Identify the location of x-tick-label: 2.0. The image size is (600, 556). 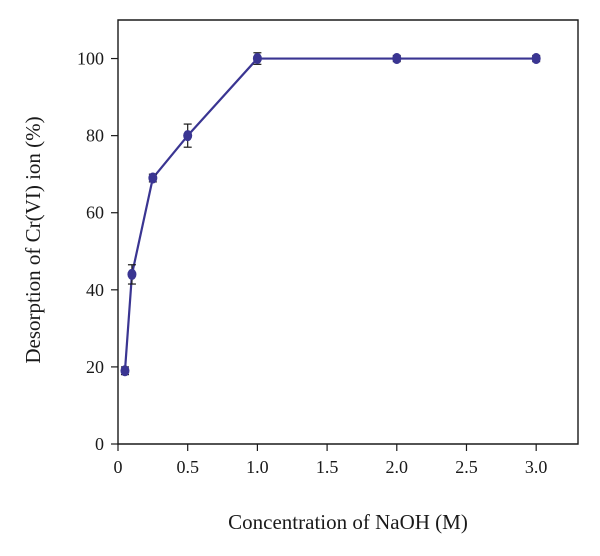
(397, 467).